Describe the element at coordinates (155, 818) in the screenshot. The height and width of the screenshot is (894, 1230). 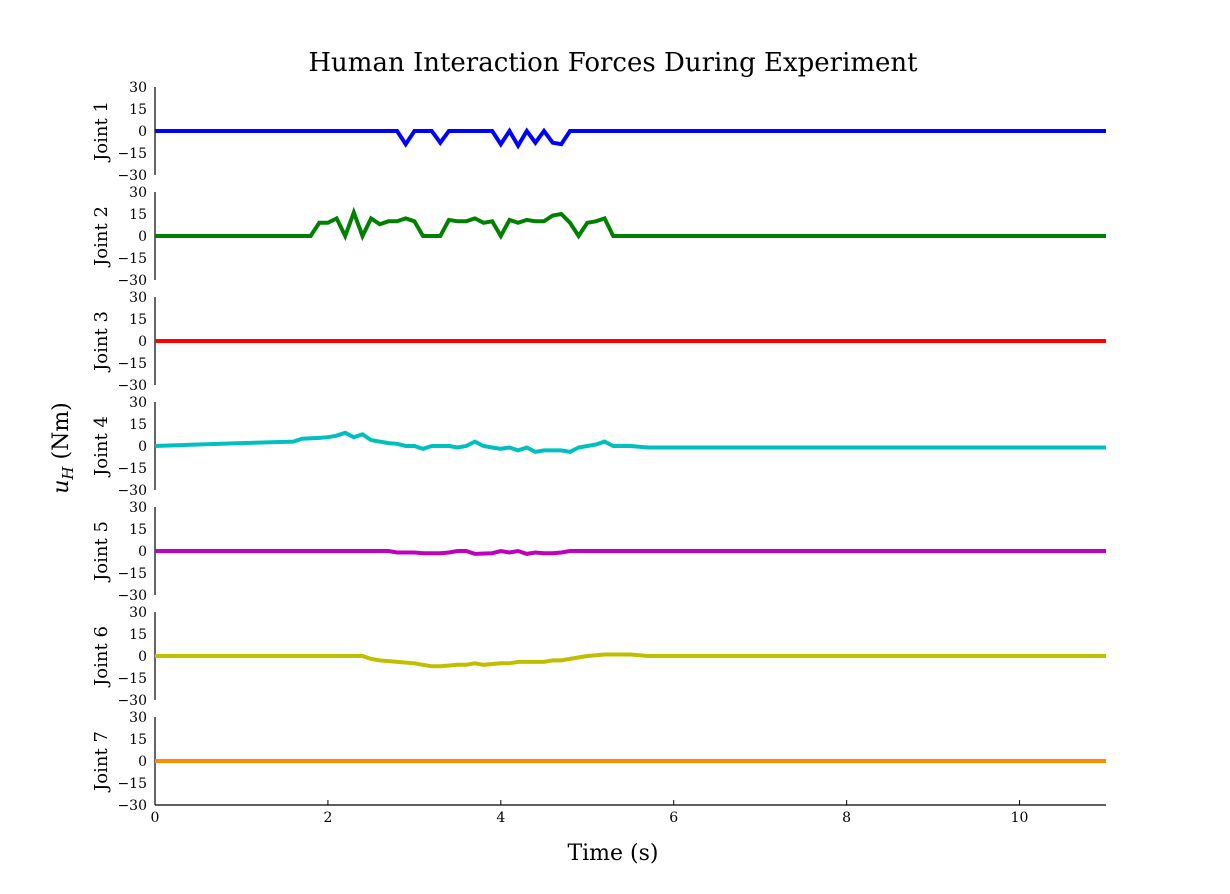
I see `x-tick-label: 0` at that location.